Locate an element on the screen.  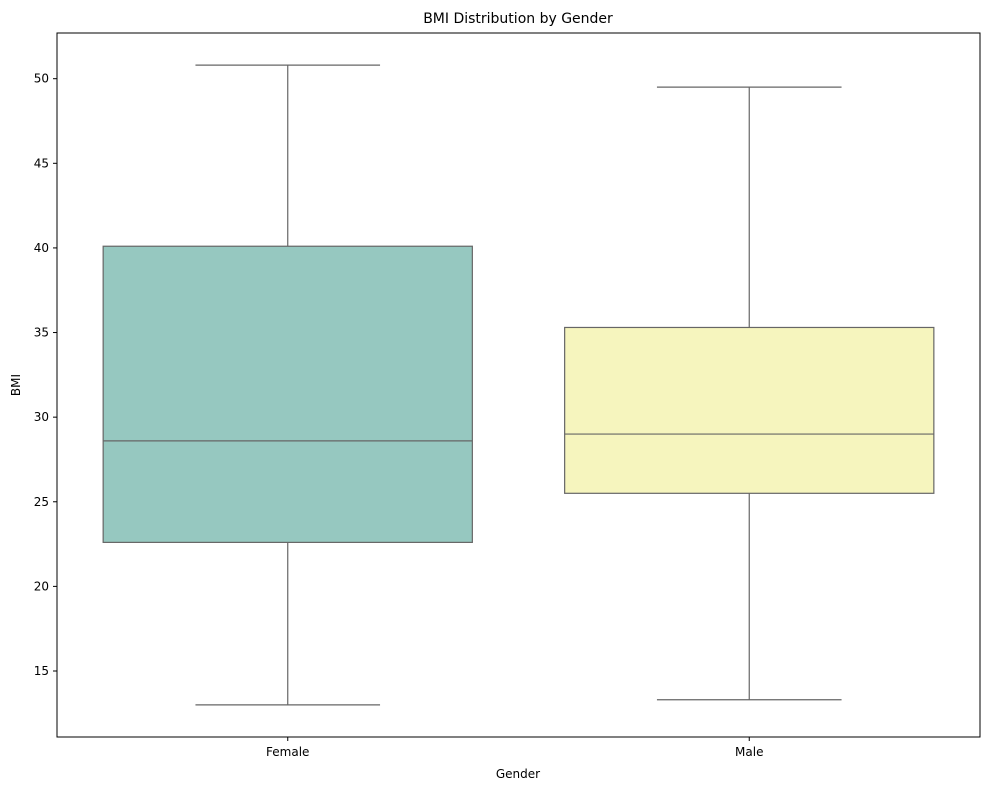
y-tick-label: 45 is located at coordinates (41, 163).